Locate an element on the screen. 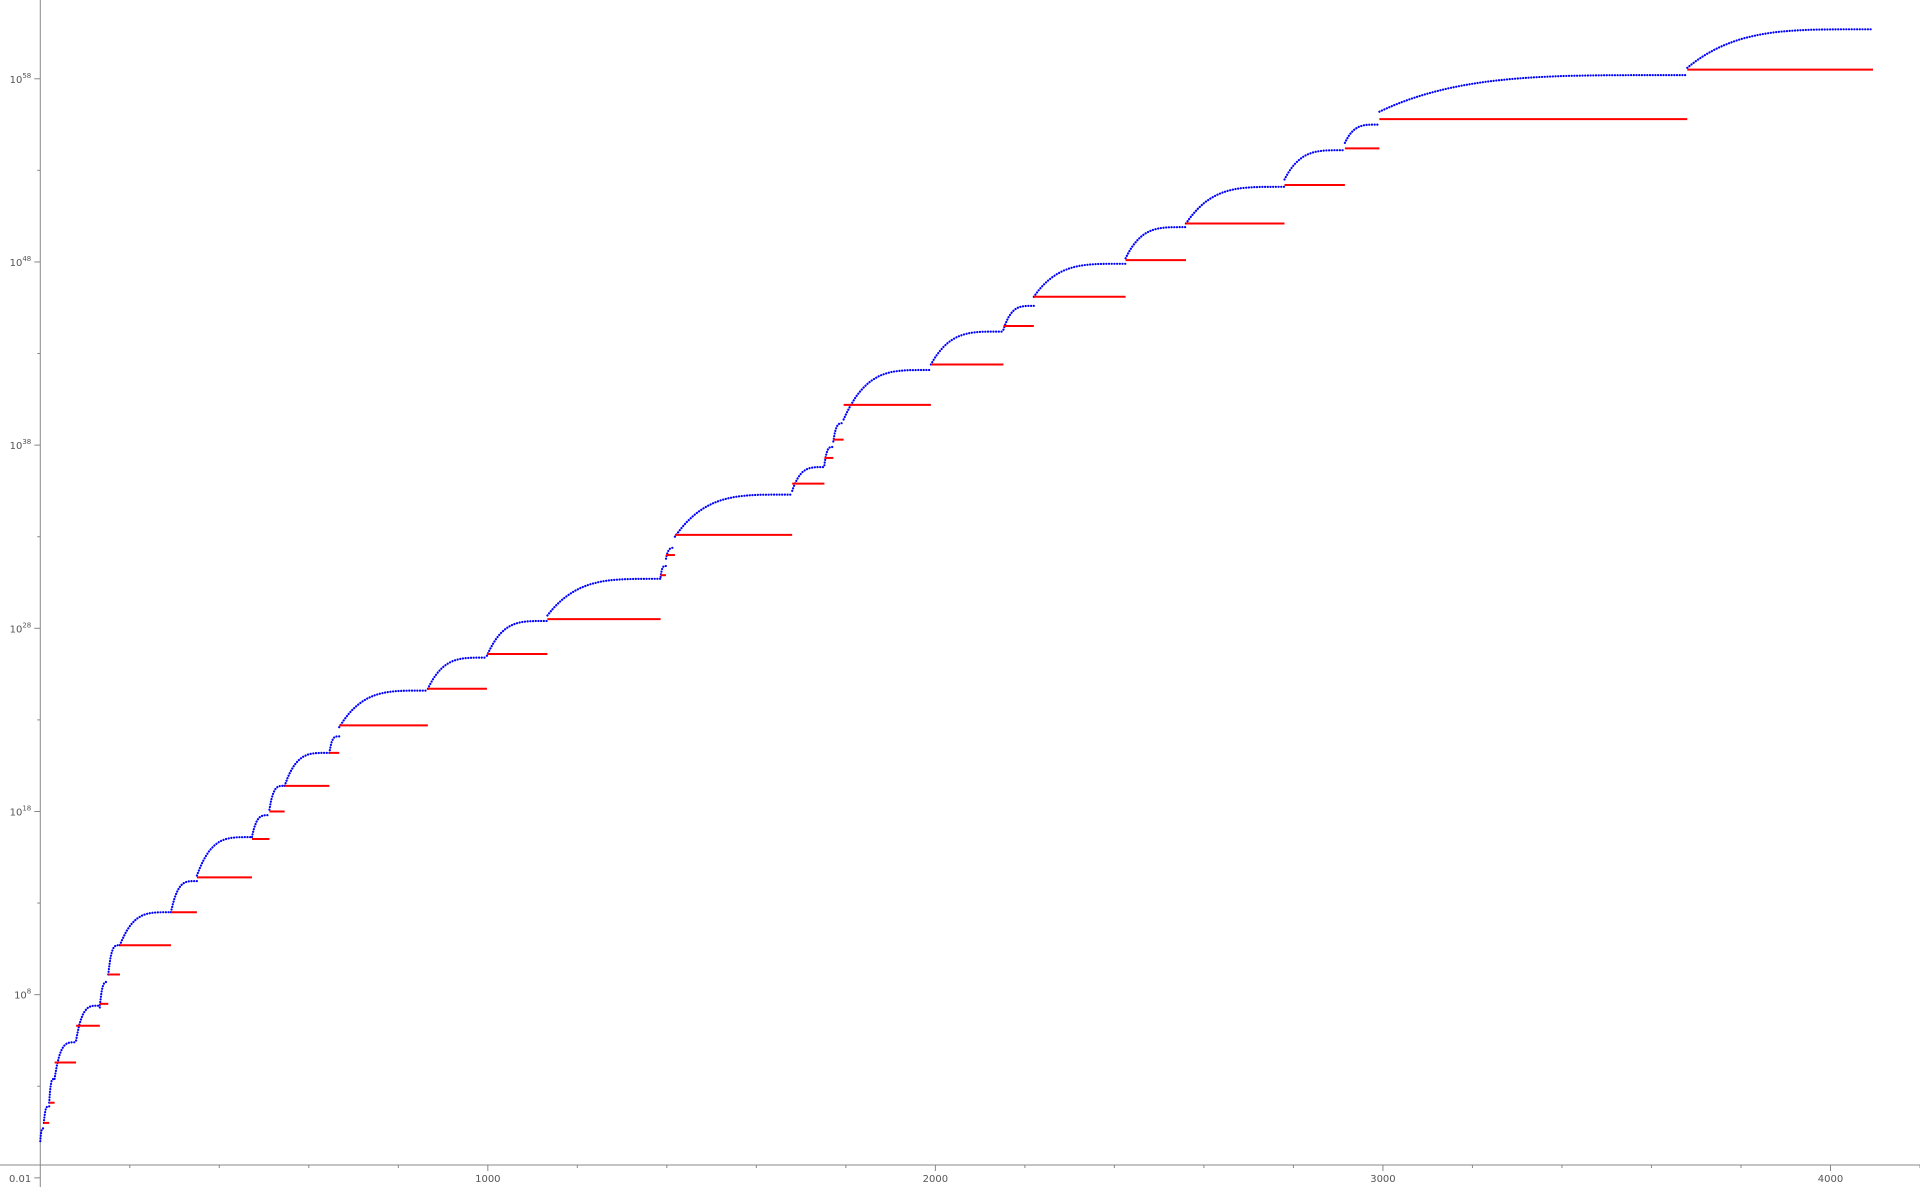 This screenshot has width=1920, height=1192. x-tick-label: 2000 is located at coordinates (935, 1179).